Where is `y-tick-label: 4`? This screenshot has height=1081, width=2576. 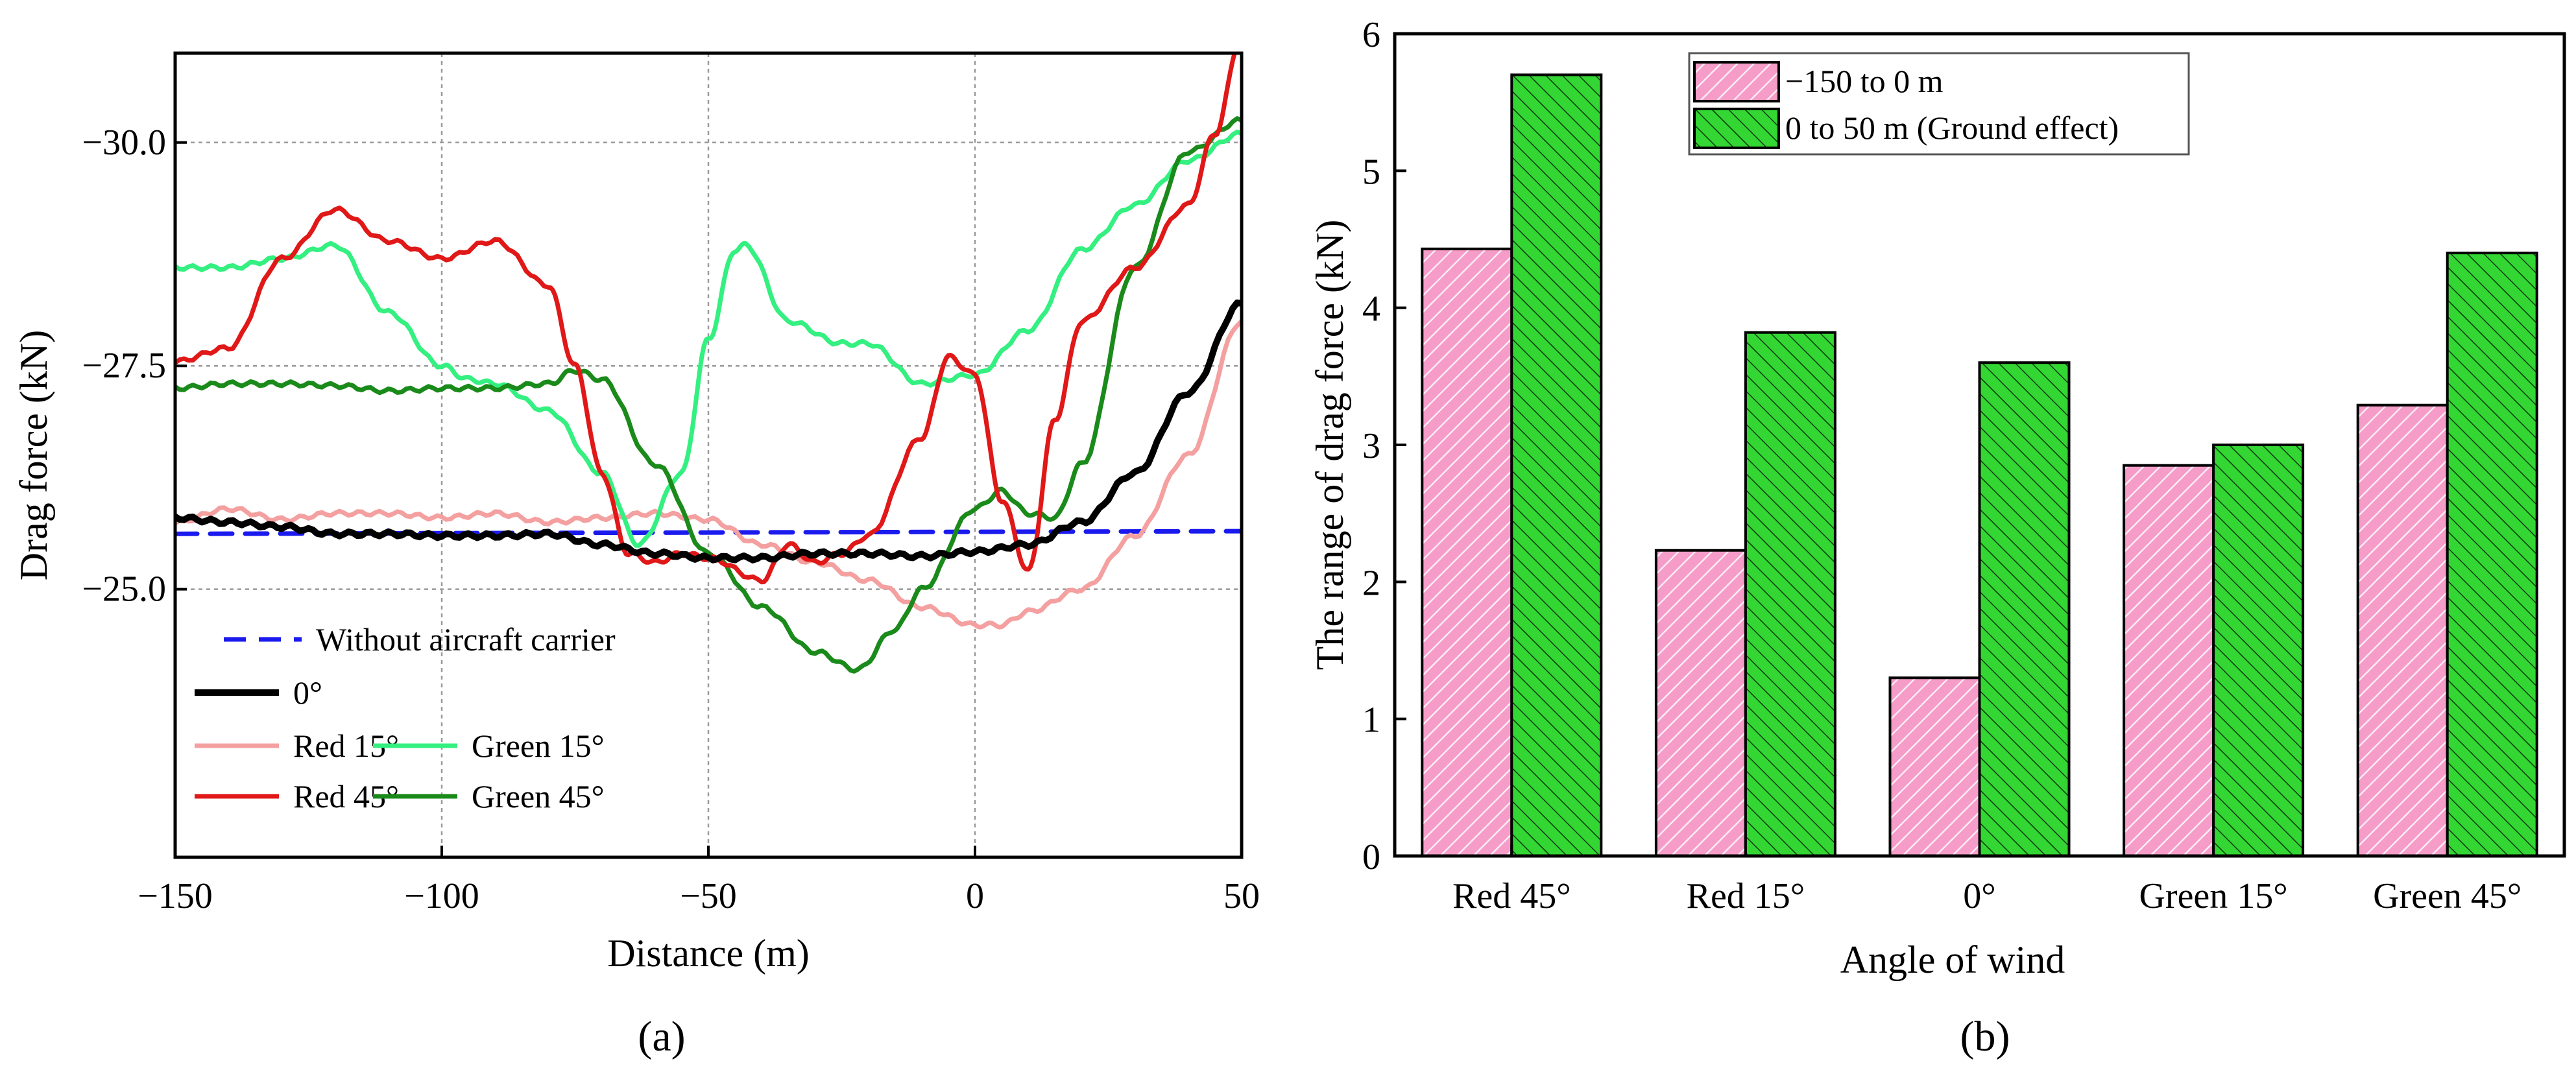
y-tick-label: 4 is located at coordinates (1371, 309).